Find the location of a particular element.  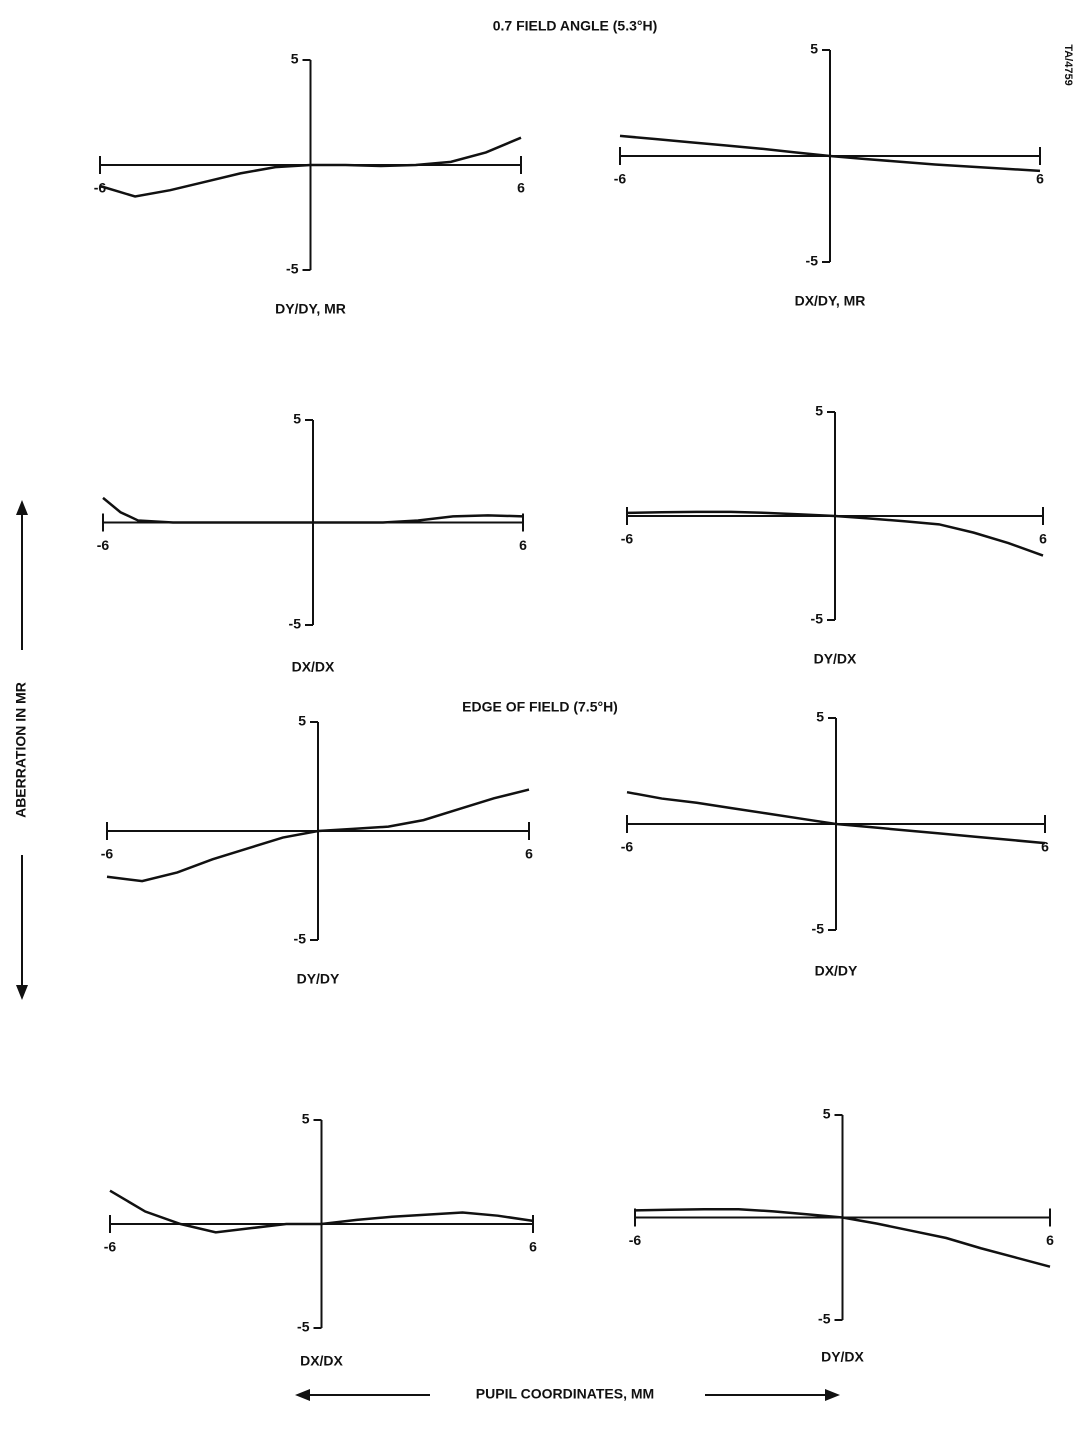

chart-title: DY/DY is located at coordinates (318, 979).